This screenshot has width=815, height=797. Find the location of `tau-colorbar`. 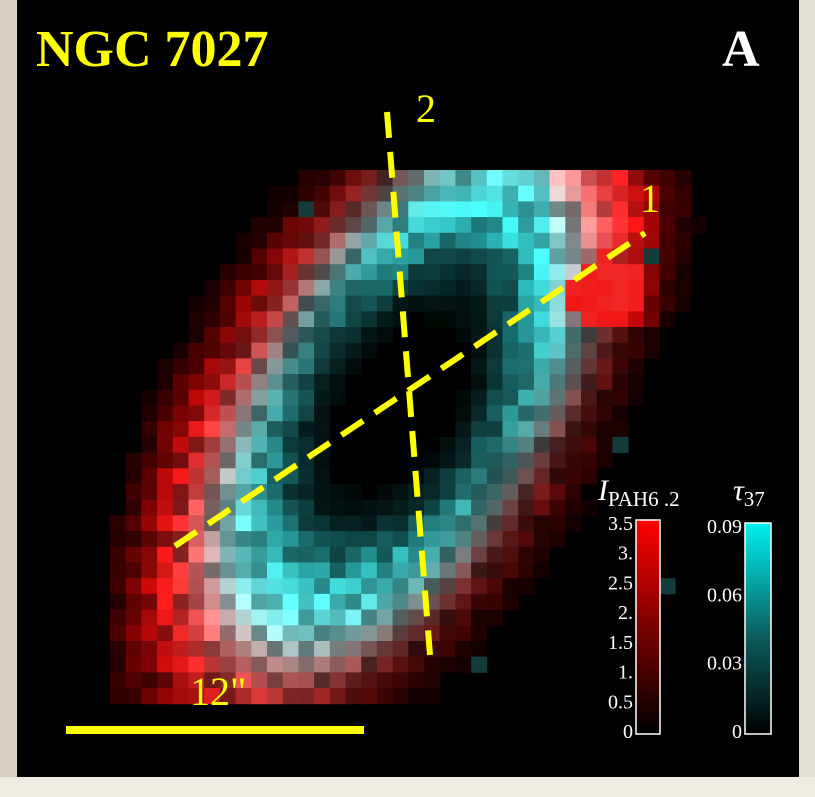

tau-colorbar is located at coordinates (758, 628).